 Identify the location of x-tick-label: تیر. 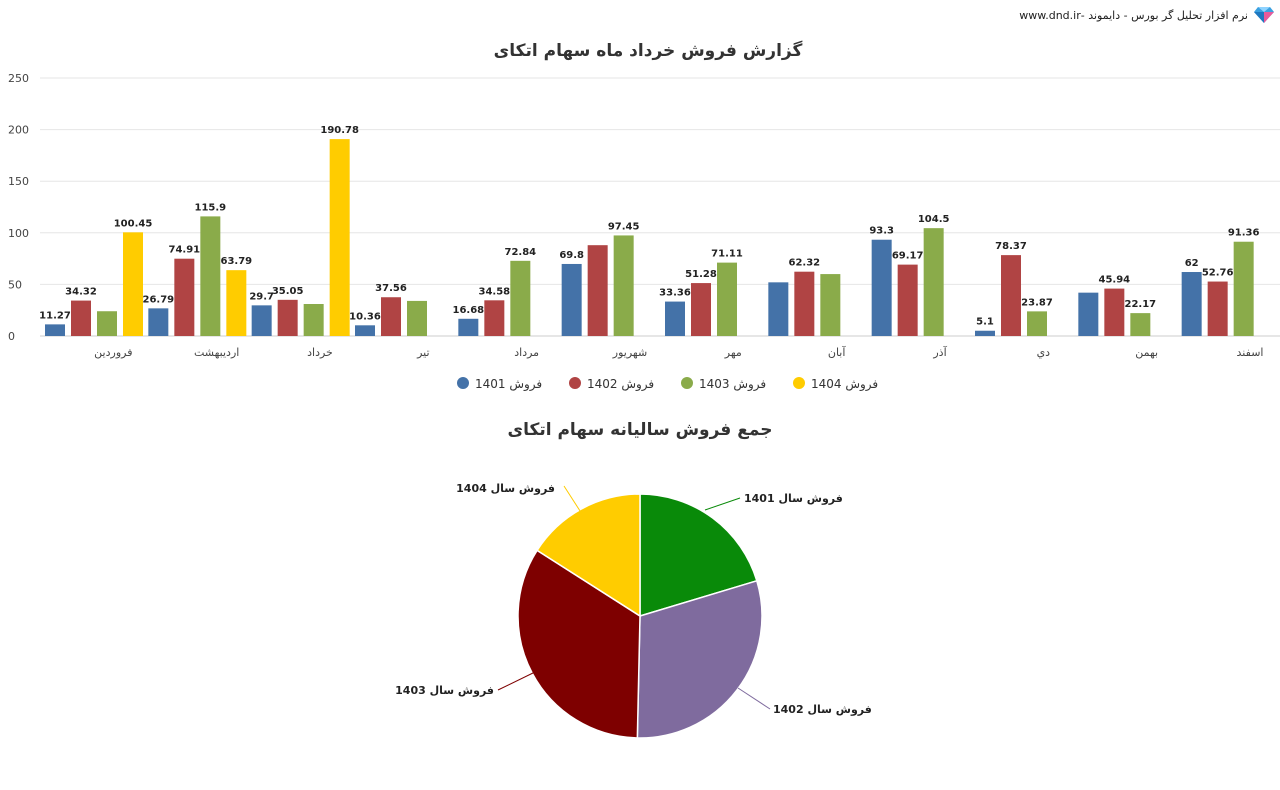
(422, 352).